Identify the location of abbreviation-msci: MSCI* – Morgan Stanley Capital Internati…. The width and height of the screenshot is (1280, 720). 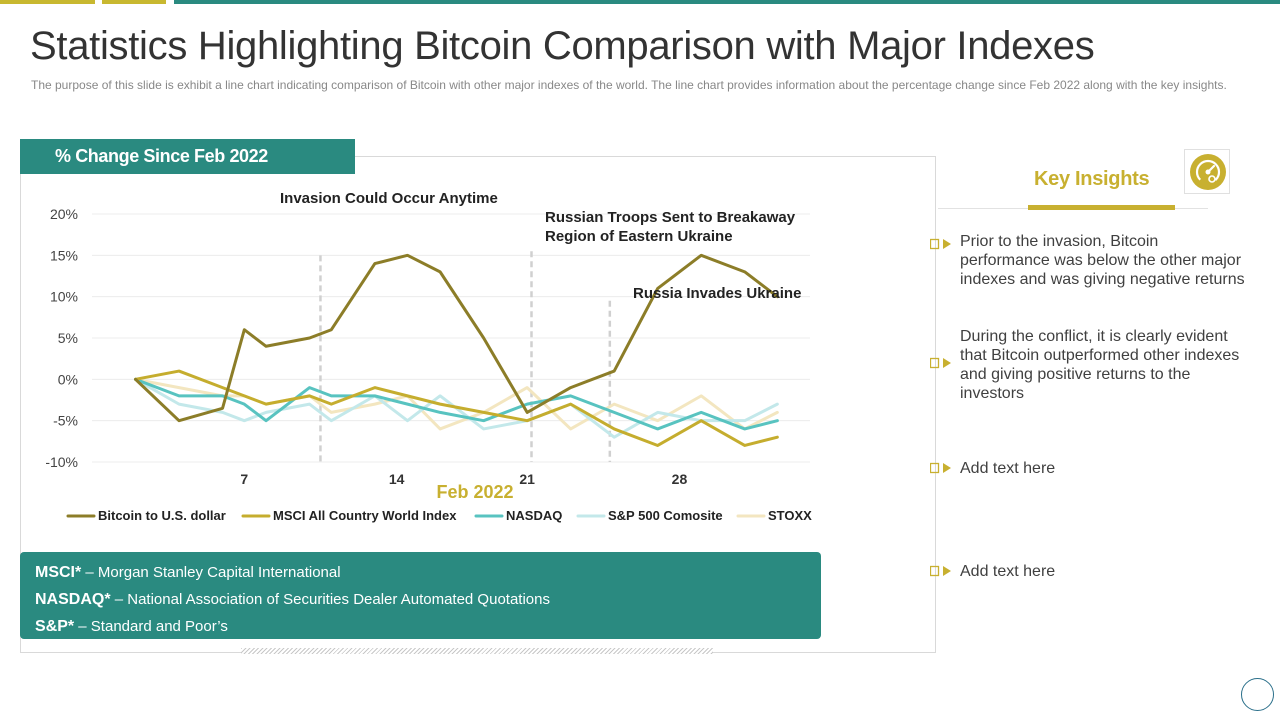
(188, 572).